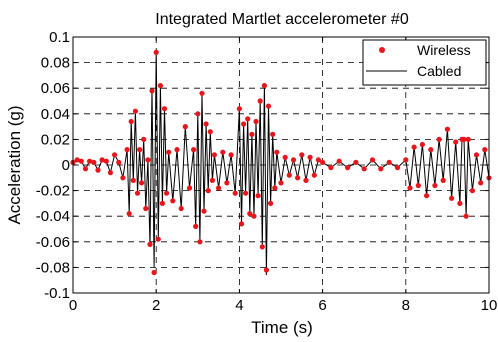 This screenshot has height=342, width=498. What do you see at coordinates (55, 88) in the screenshot?
I see `y-tick-label: 0.06` at bounding box center [55, 88].